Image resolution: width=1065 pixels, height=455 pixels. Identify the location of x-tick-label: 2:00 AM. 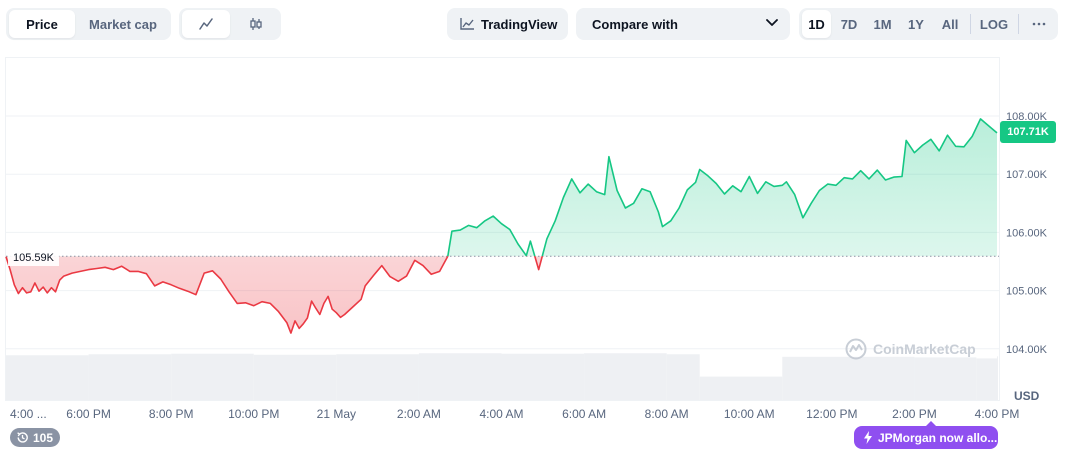
(419, 414).